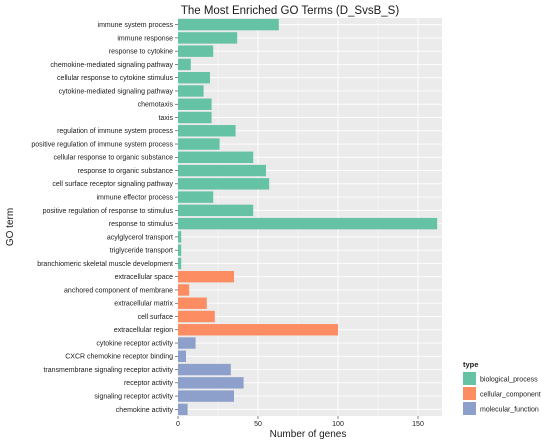  Describe the element at coordinates (125, 171) in the screenshot. I see `y-tick-label: response to organic substance` at that location.